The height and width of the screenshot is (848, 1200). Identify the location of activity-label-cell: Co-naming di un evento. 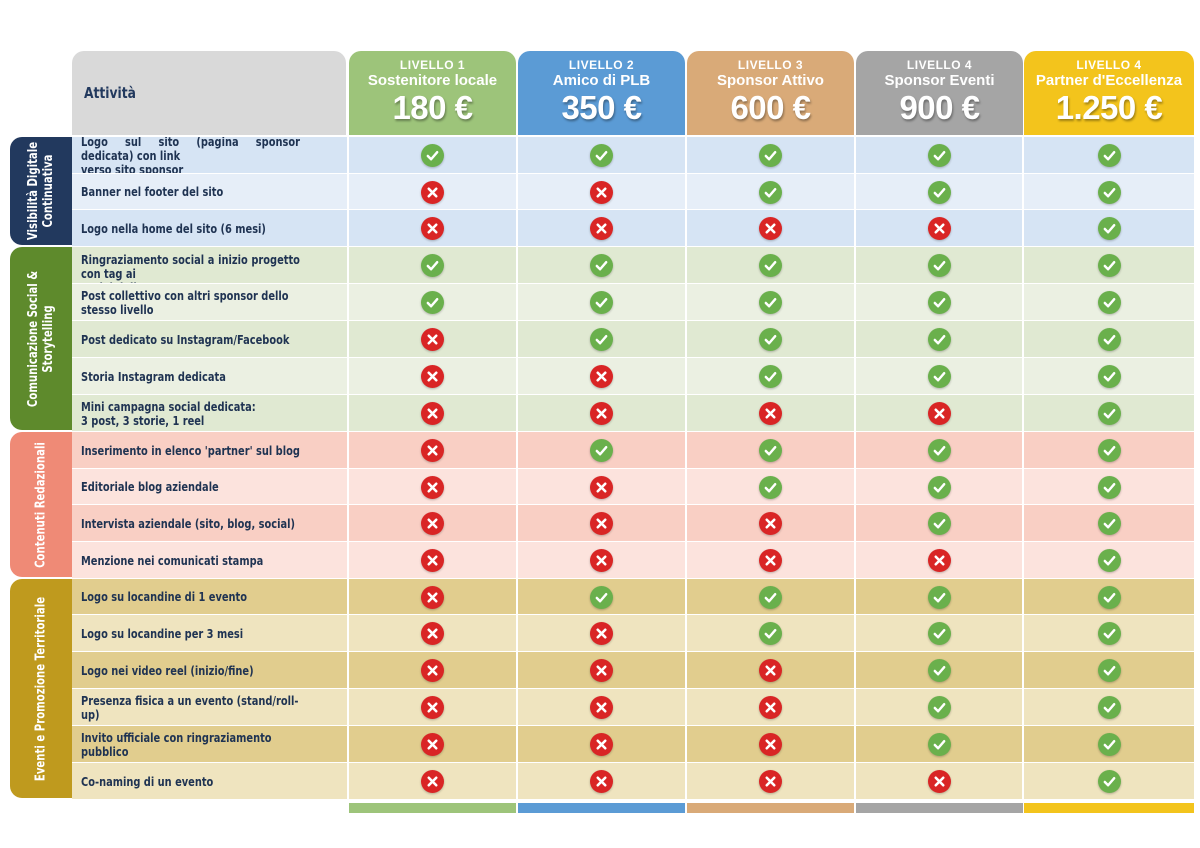
(210, 781).